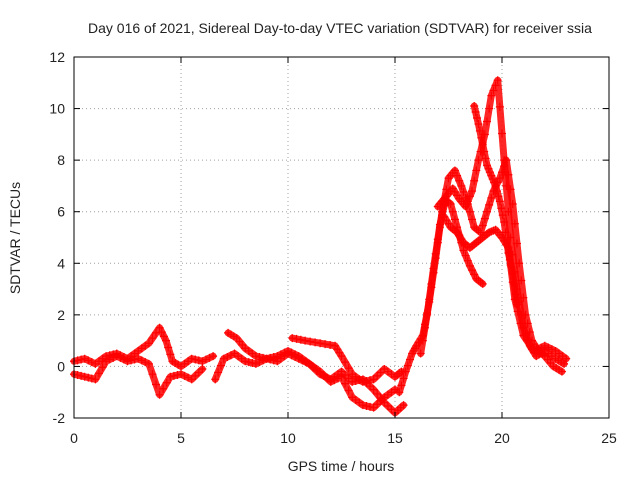  What do you see at coordinates (61, 212) in the screenshot?
I see `y-tick-label: 6` at bounding box center [61, 212].